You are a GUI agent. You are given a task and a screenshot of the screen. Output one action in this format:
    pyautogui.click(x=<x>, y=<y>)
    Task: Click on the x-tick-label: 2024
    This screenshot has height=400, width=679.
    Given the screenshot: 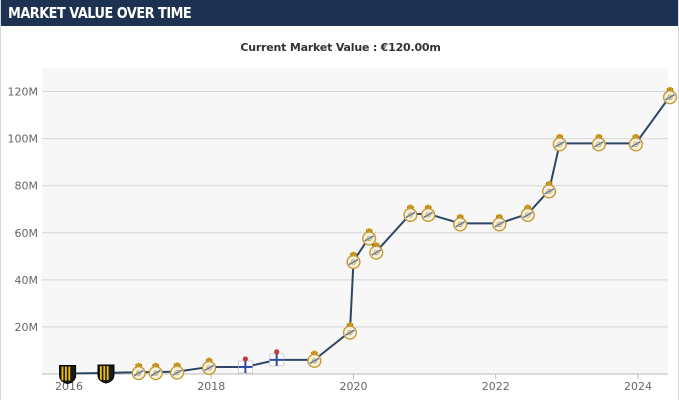 What is the action you would take?
    pyautogui.click(x=638, y=386)
    